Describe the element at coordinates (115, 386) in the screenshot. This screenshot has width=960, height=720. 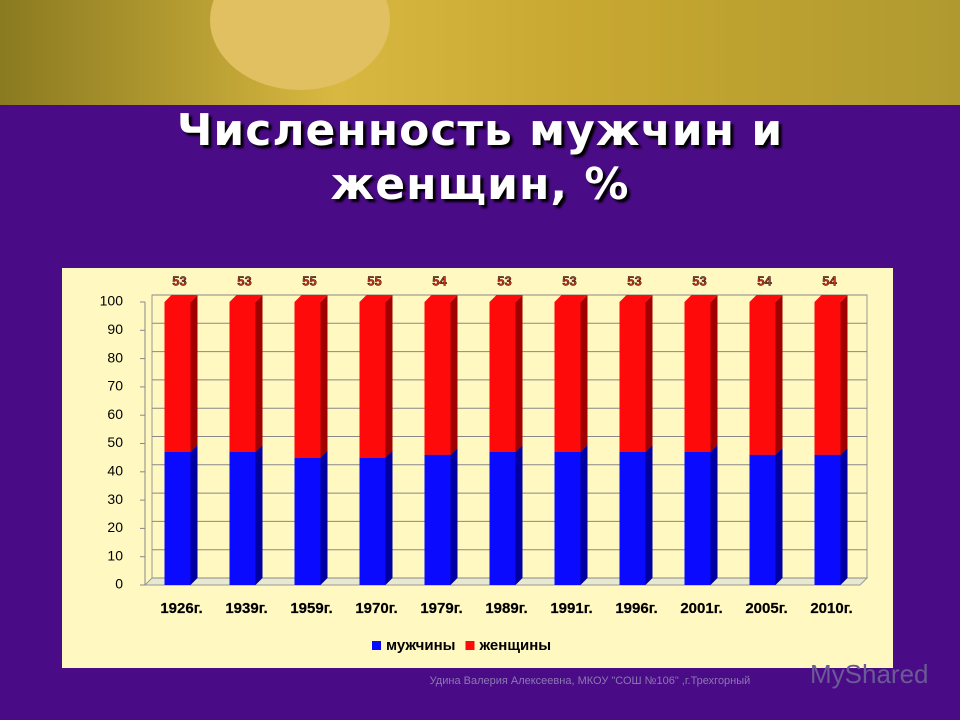
I see `y-tick-label: 70` at that location.